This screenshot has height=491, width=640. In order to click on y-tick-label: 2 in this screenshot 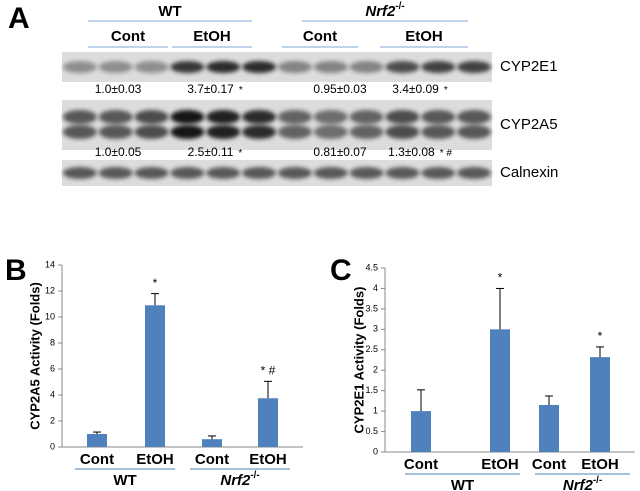, I will do `click(375, 370)`.